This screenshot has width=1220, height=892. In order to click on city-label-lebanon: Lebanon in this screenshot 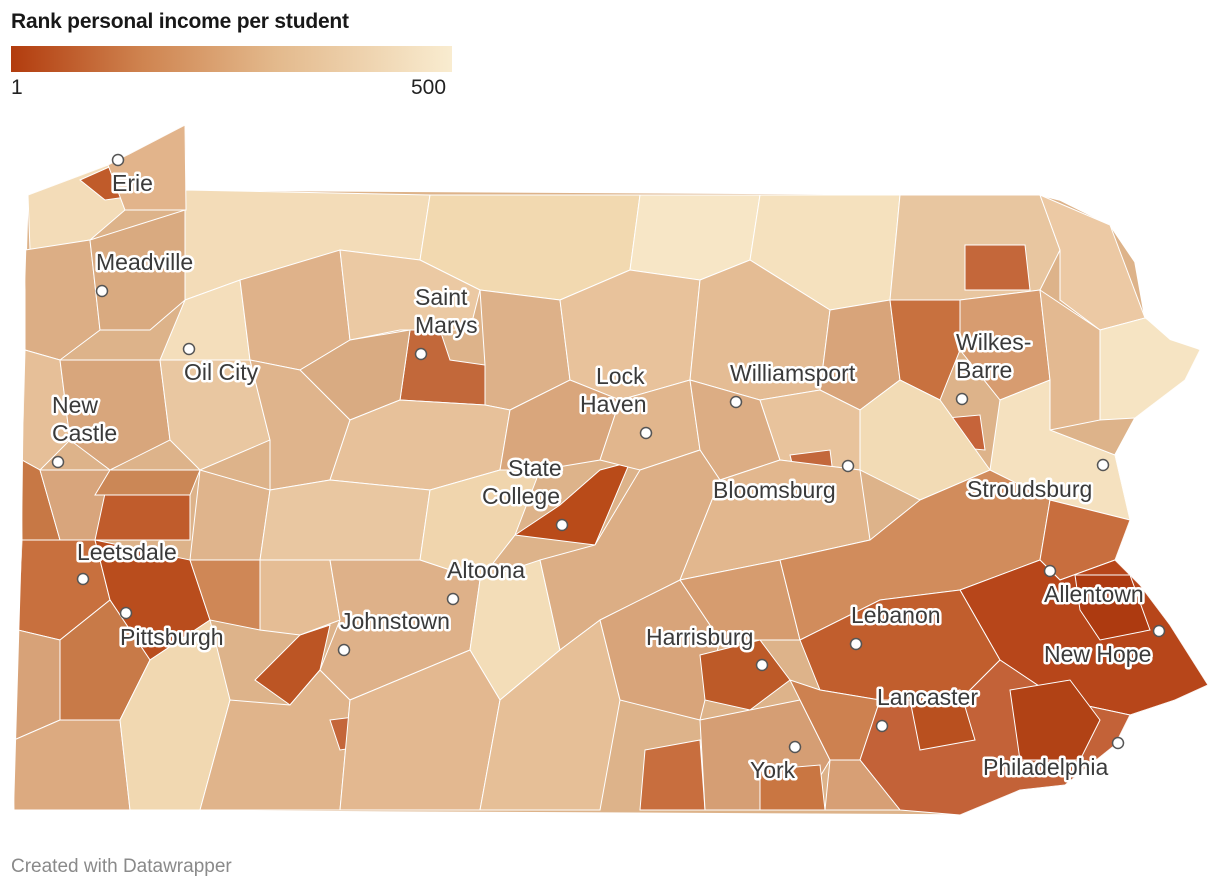, I will do `click(896, 615)`.